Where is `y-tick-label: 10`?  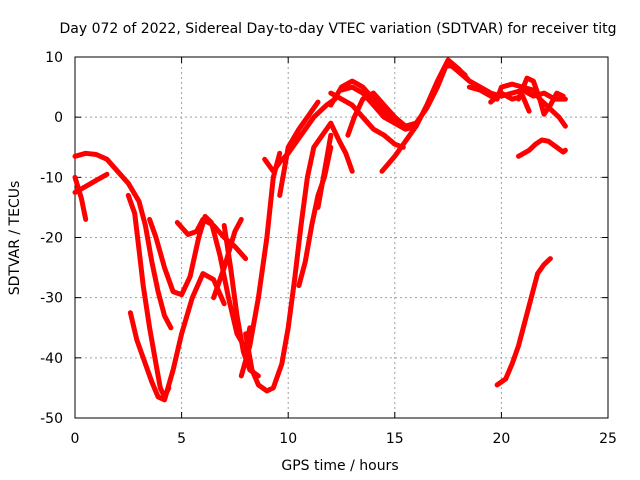 y-tick-label: 10 is located at coordinates (54, 58).